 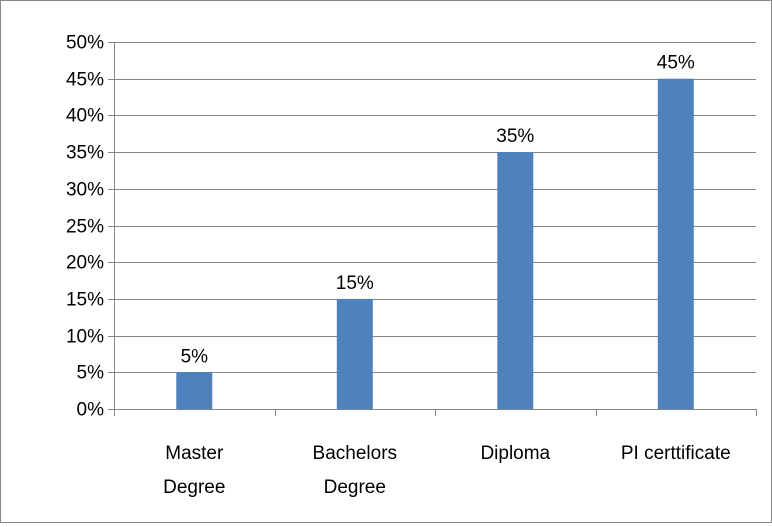 I want to click on category-label: Diploma, so click(x=515, y=453).